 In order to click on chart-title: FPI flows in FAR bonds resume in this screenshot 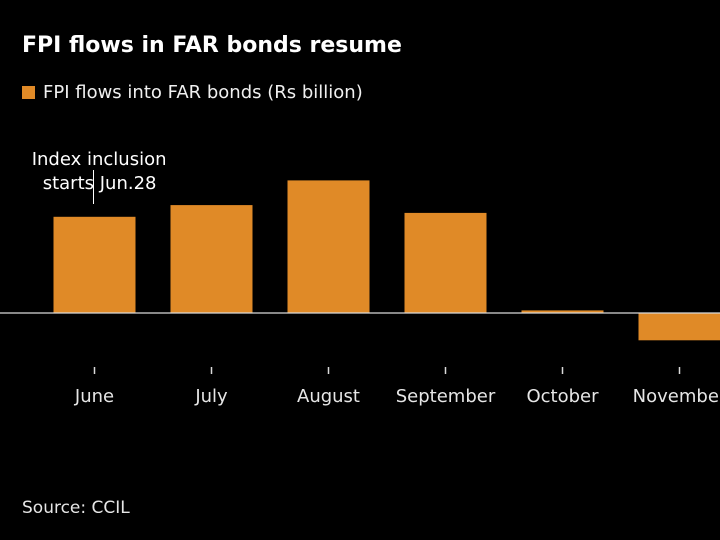, I will do `click(212, 45)`.